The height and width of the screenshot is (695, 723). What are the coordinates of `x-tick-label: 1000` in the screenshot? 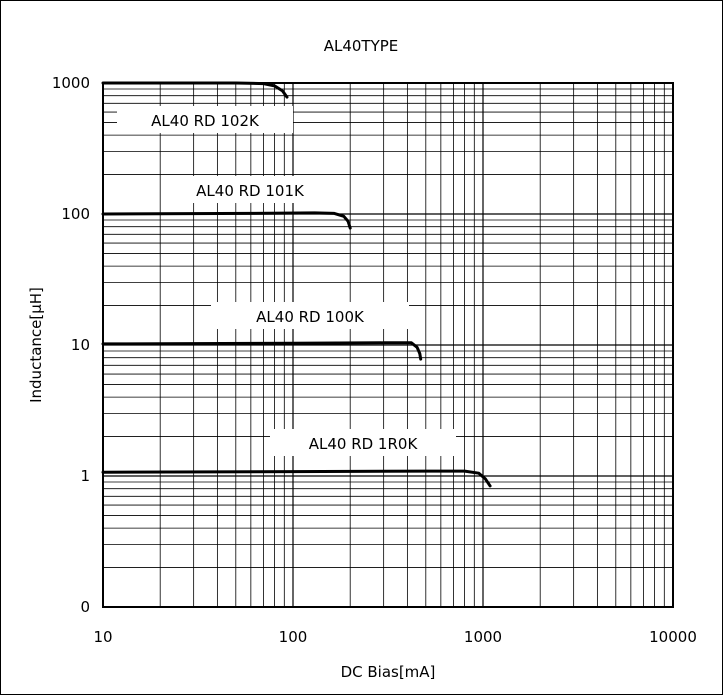 It's located at (483, 637).